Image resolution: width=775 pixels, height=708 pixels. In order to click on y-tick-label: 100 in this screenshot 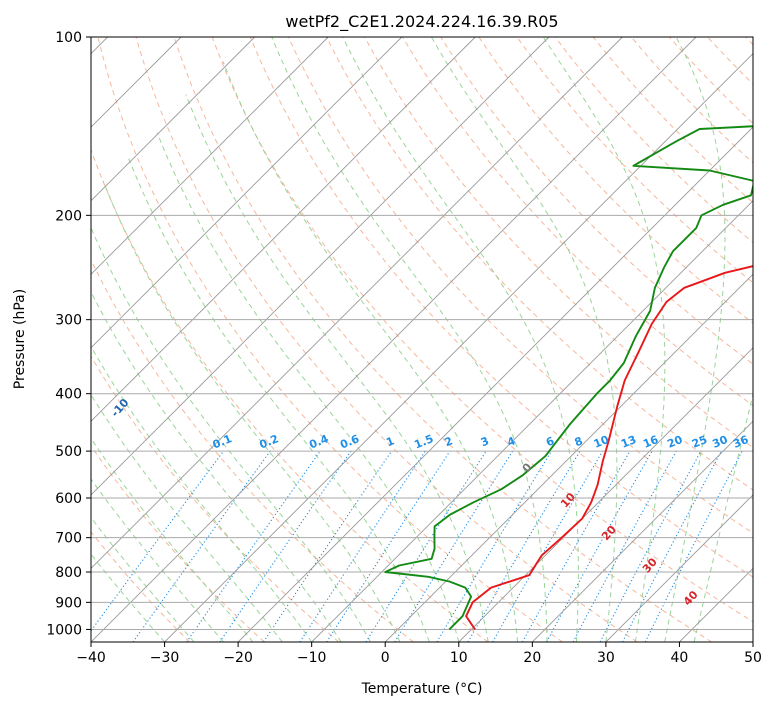, I will do `click(68, 38)`.